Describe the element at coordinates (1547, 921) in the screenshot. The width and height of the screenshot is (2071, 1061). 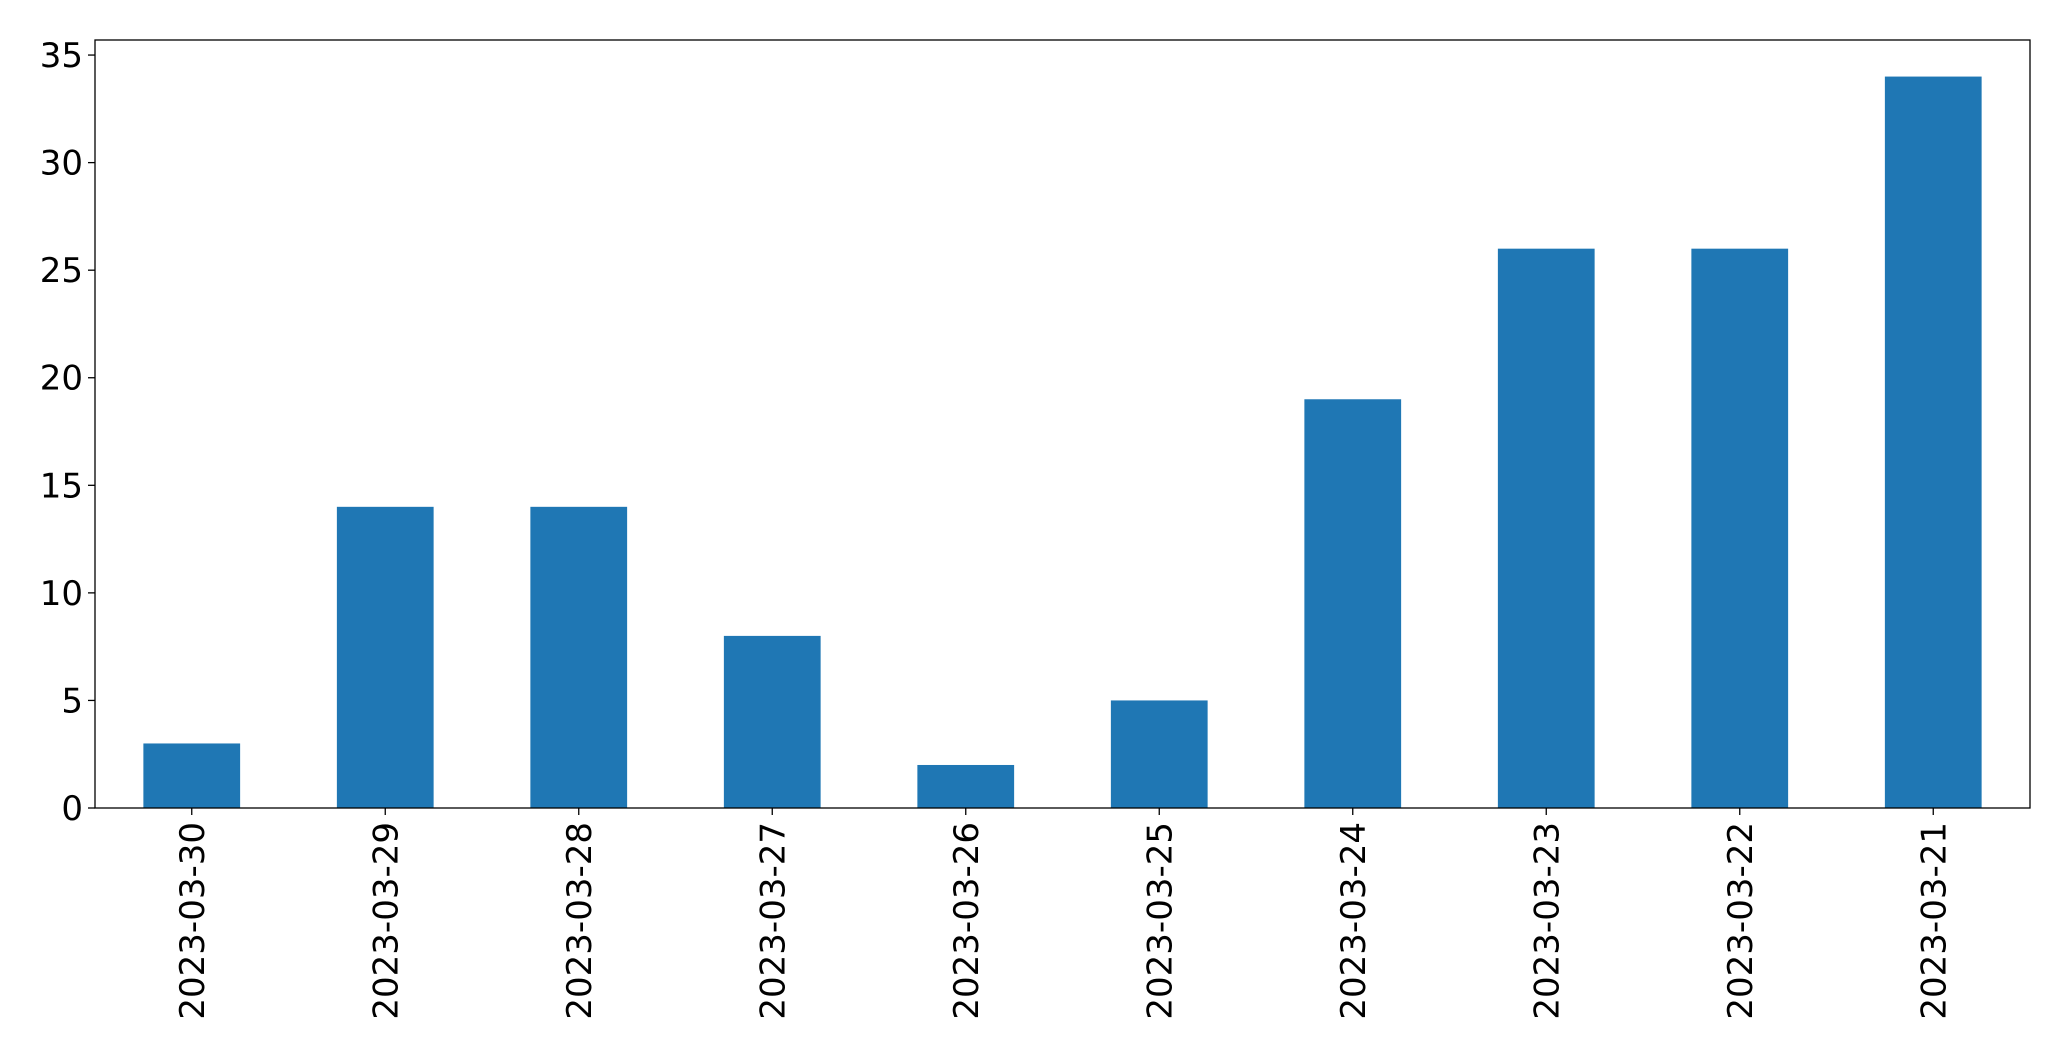
I see `x-tick-label: 2023-03-23` at that location.